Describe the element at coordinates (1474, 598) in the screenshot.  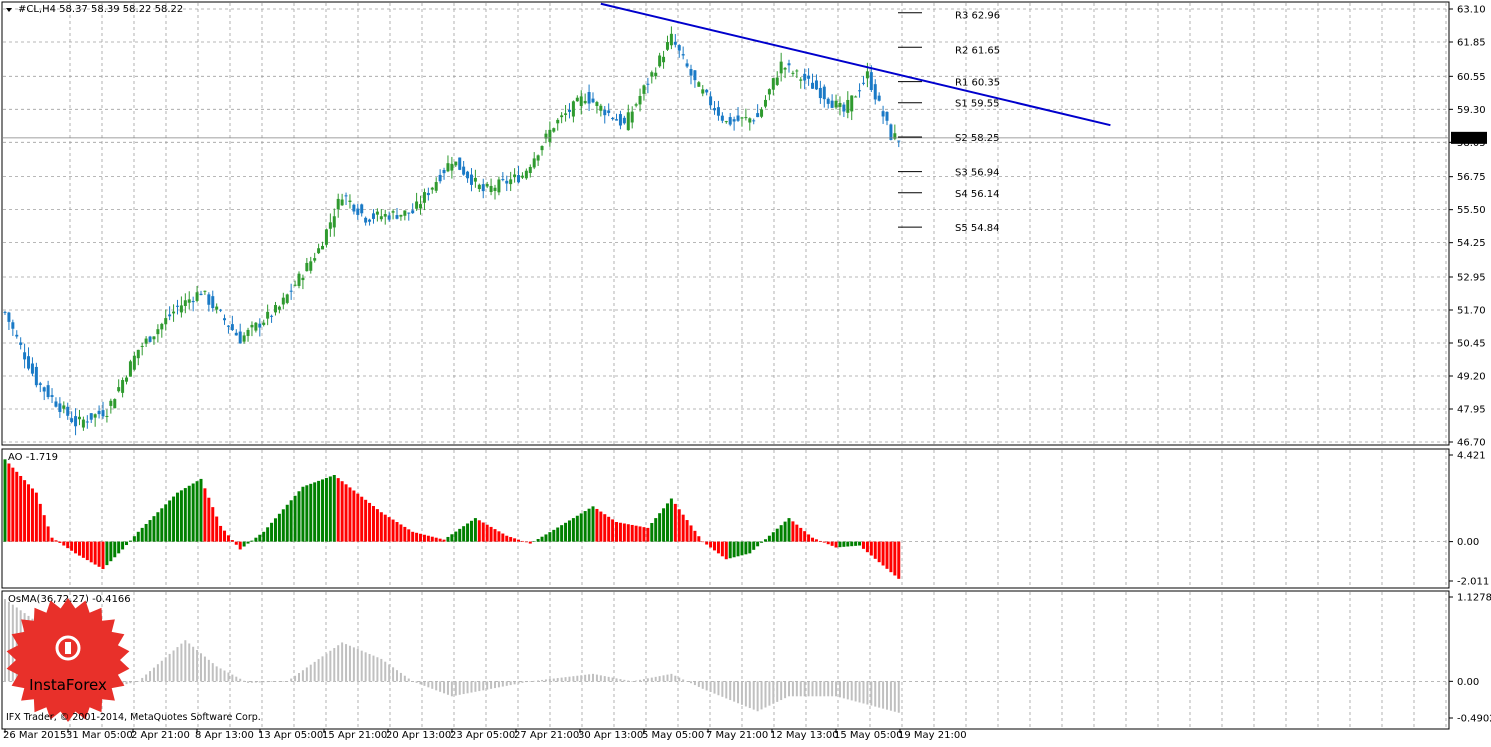
I see `y-tick-label: 1.1278` at that location.